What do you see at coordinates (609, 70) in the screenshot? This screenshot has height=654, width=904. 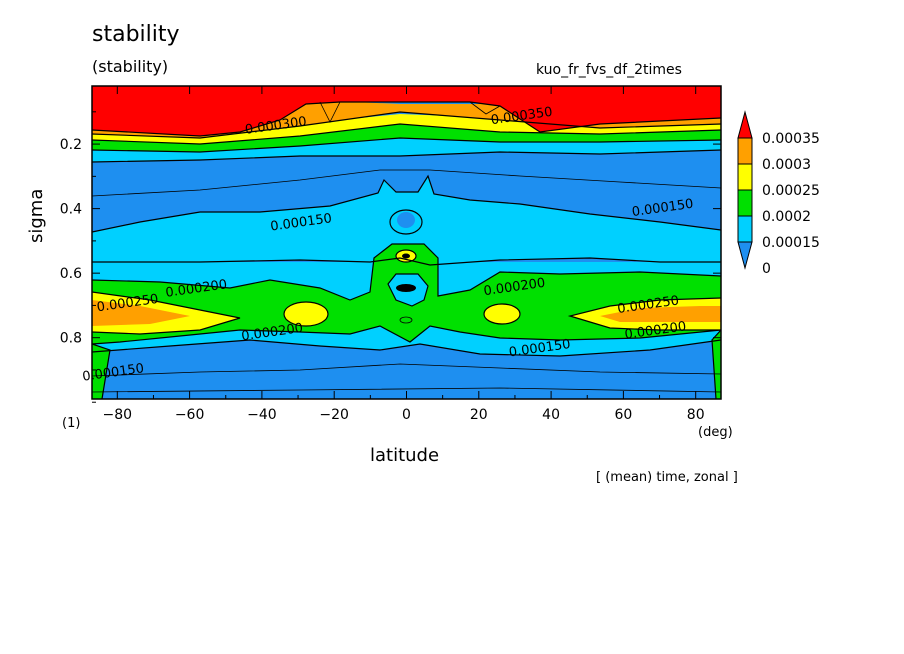 I see `run-name: kuo_fr_fvs_df_2times` at bounding box center [609, 70].